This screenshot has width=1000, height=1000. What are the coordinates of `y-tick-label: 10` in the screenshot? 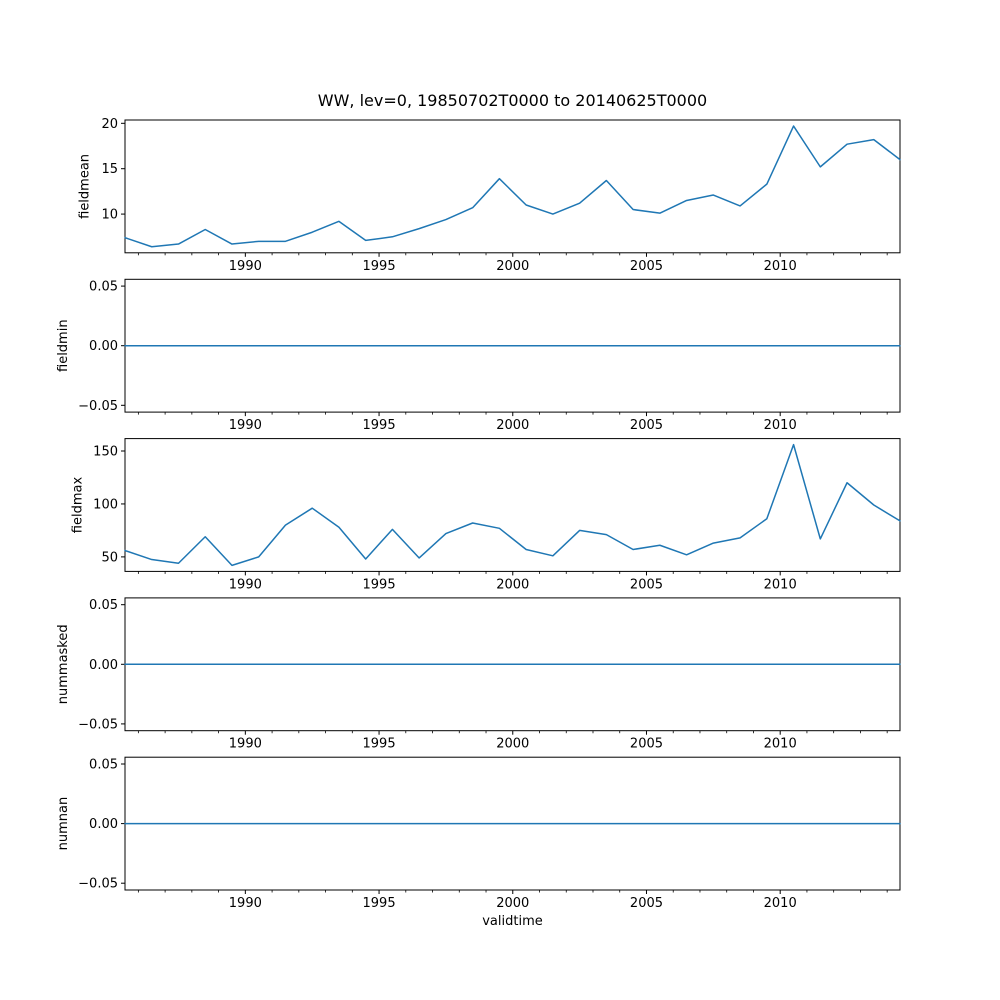 It's located at (109, 215).